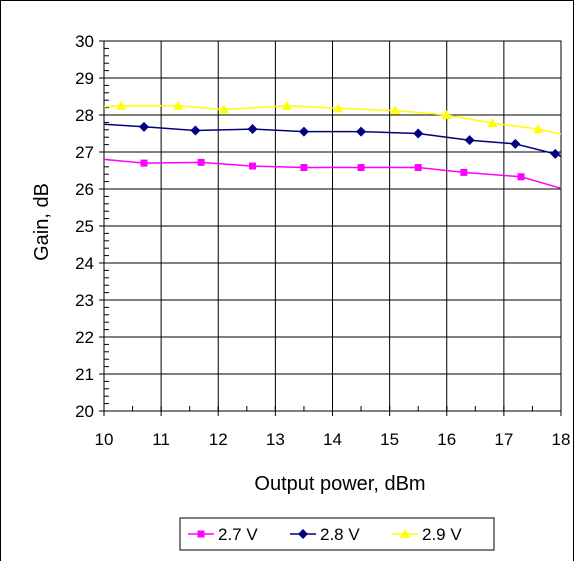  Describe the element at coordinates (389, 439) in the screenshot. I see `x-tick-label: 15` at that location.